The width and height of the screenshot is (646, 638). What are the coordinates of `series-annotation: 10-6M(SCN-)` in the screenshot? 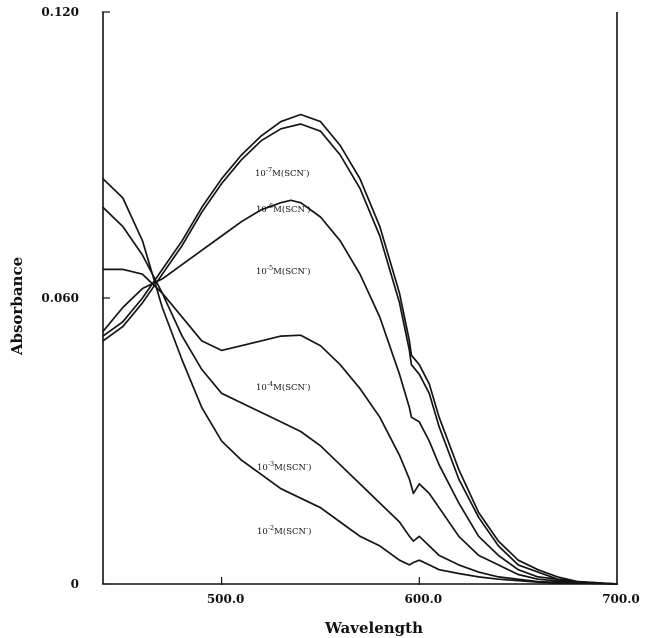 It's located at (283, 208).